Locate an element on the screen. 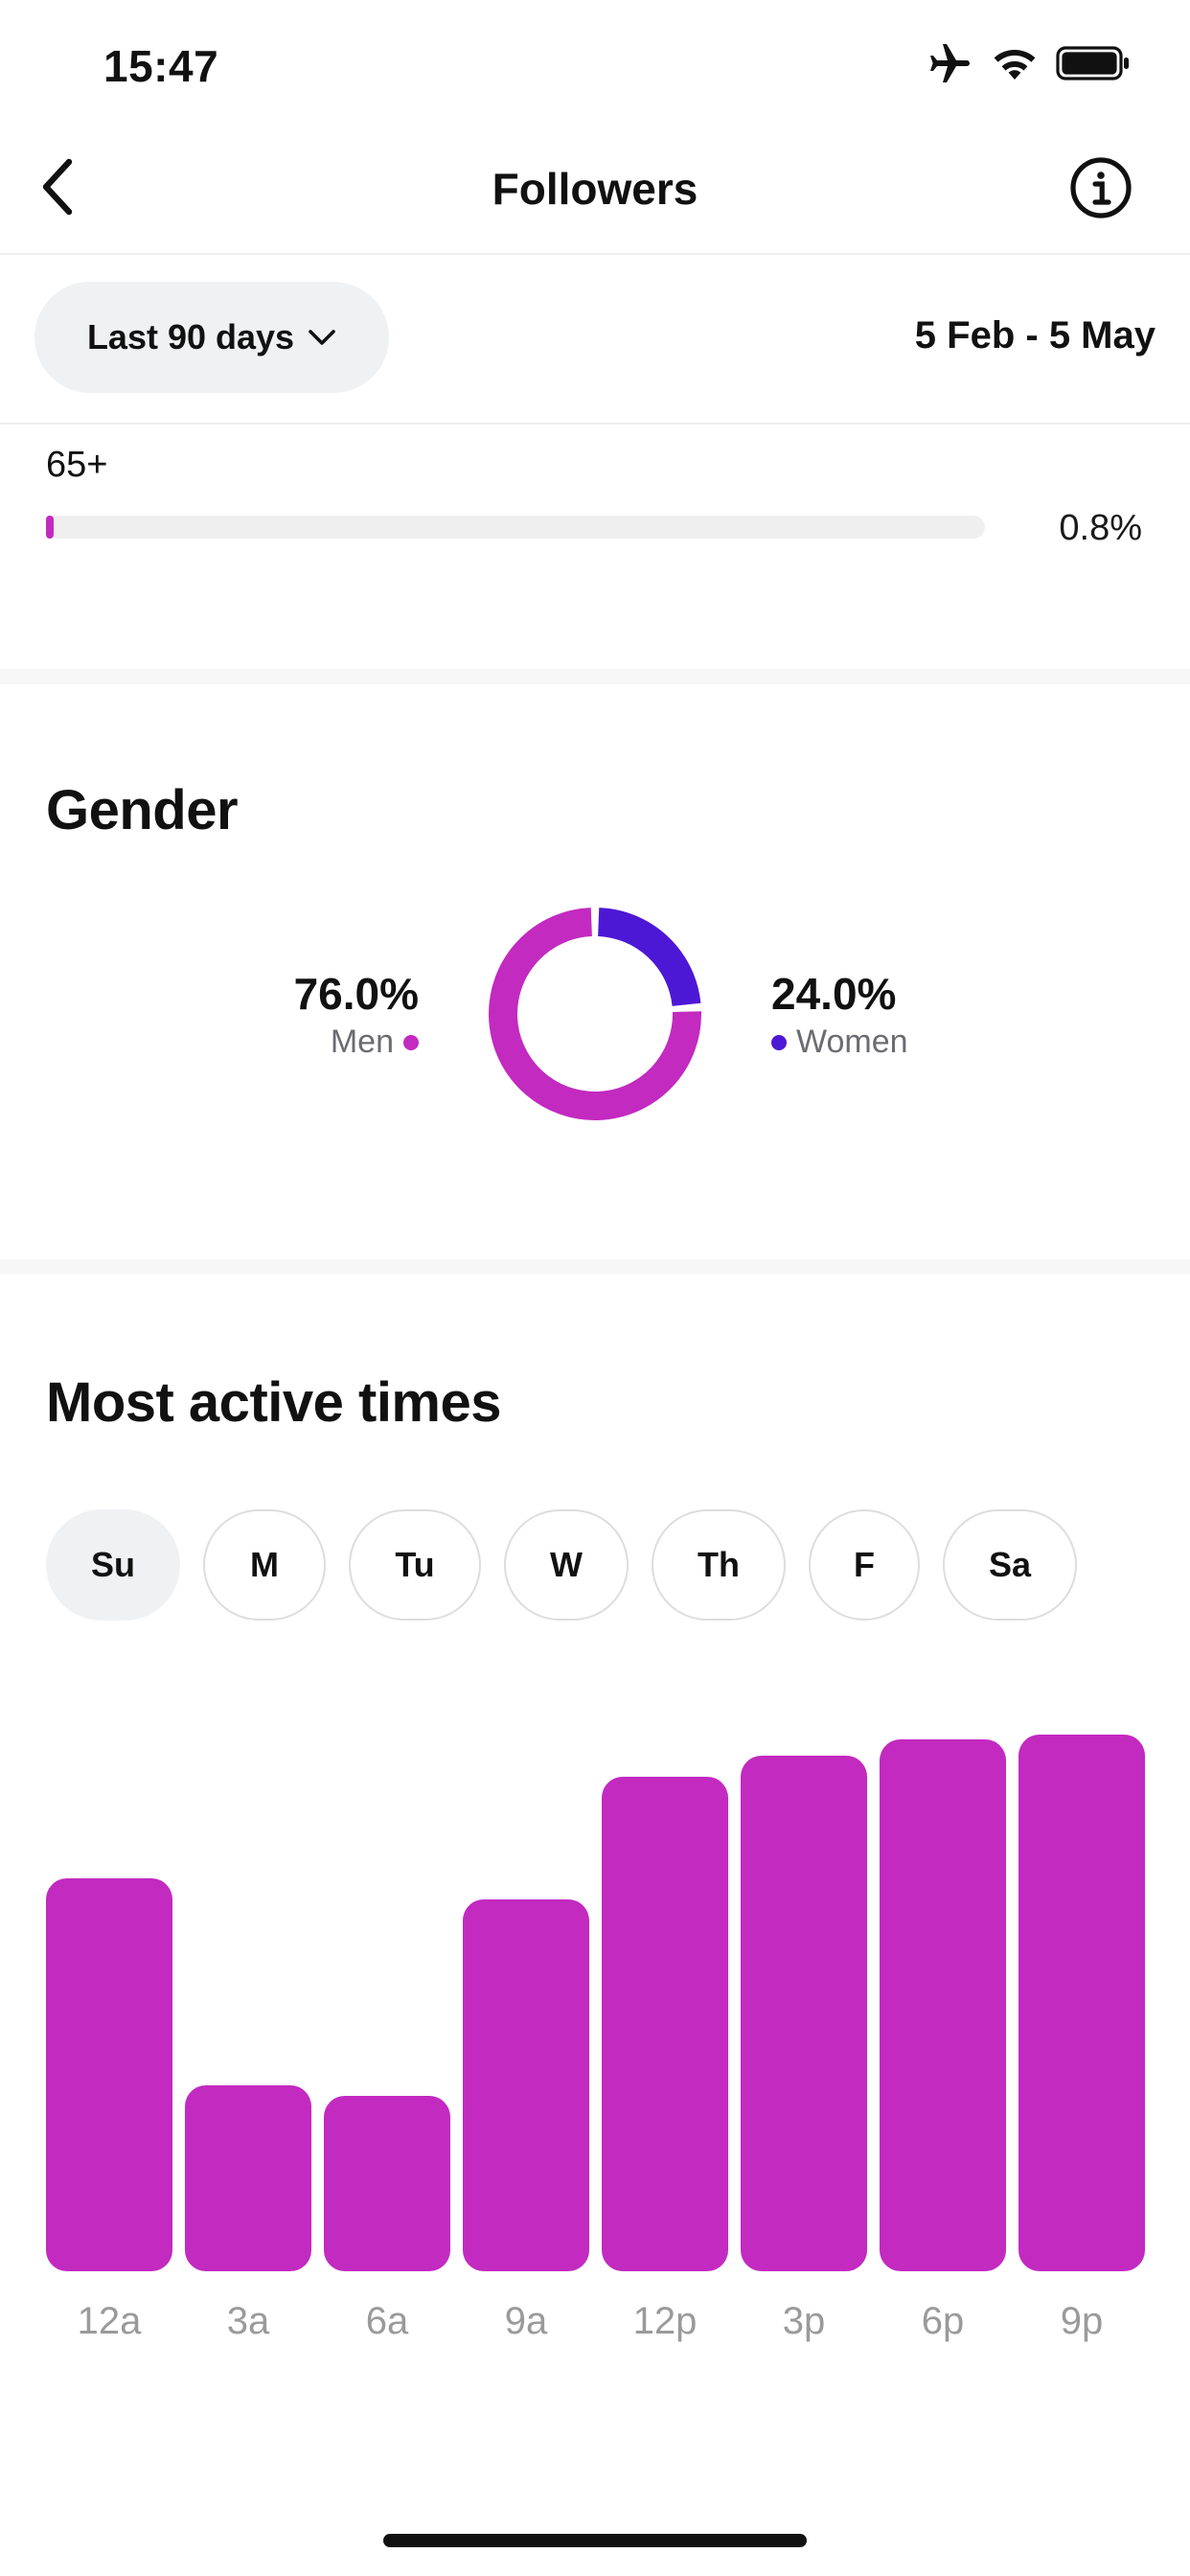  info-icon is located at coordinates (1101, 187).